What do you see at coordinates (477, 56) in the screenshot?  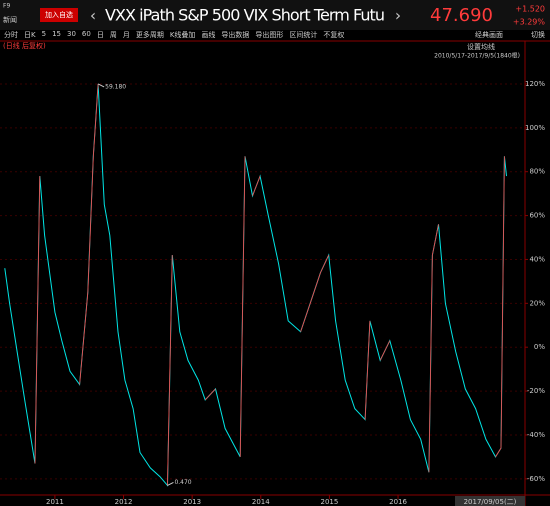 I see `range: 2010/5/17-2017/9/5(1840根)` at bounding box center [477, 56].